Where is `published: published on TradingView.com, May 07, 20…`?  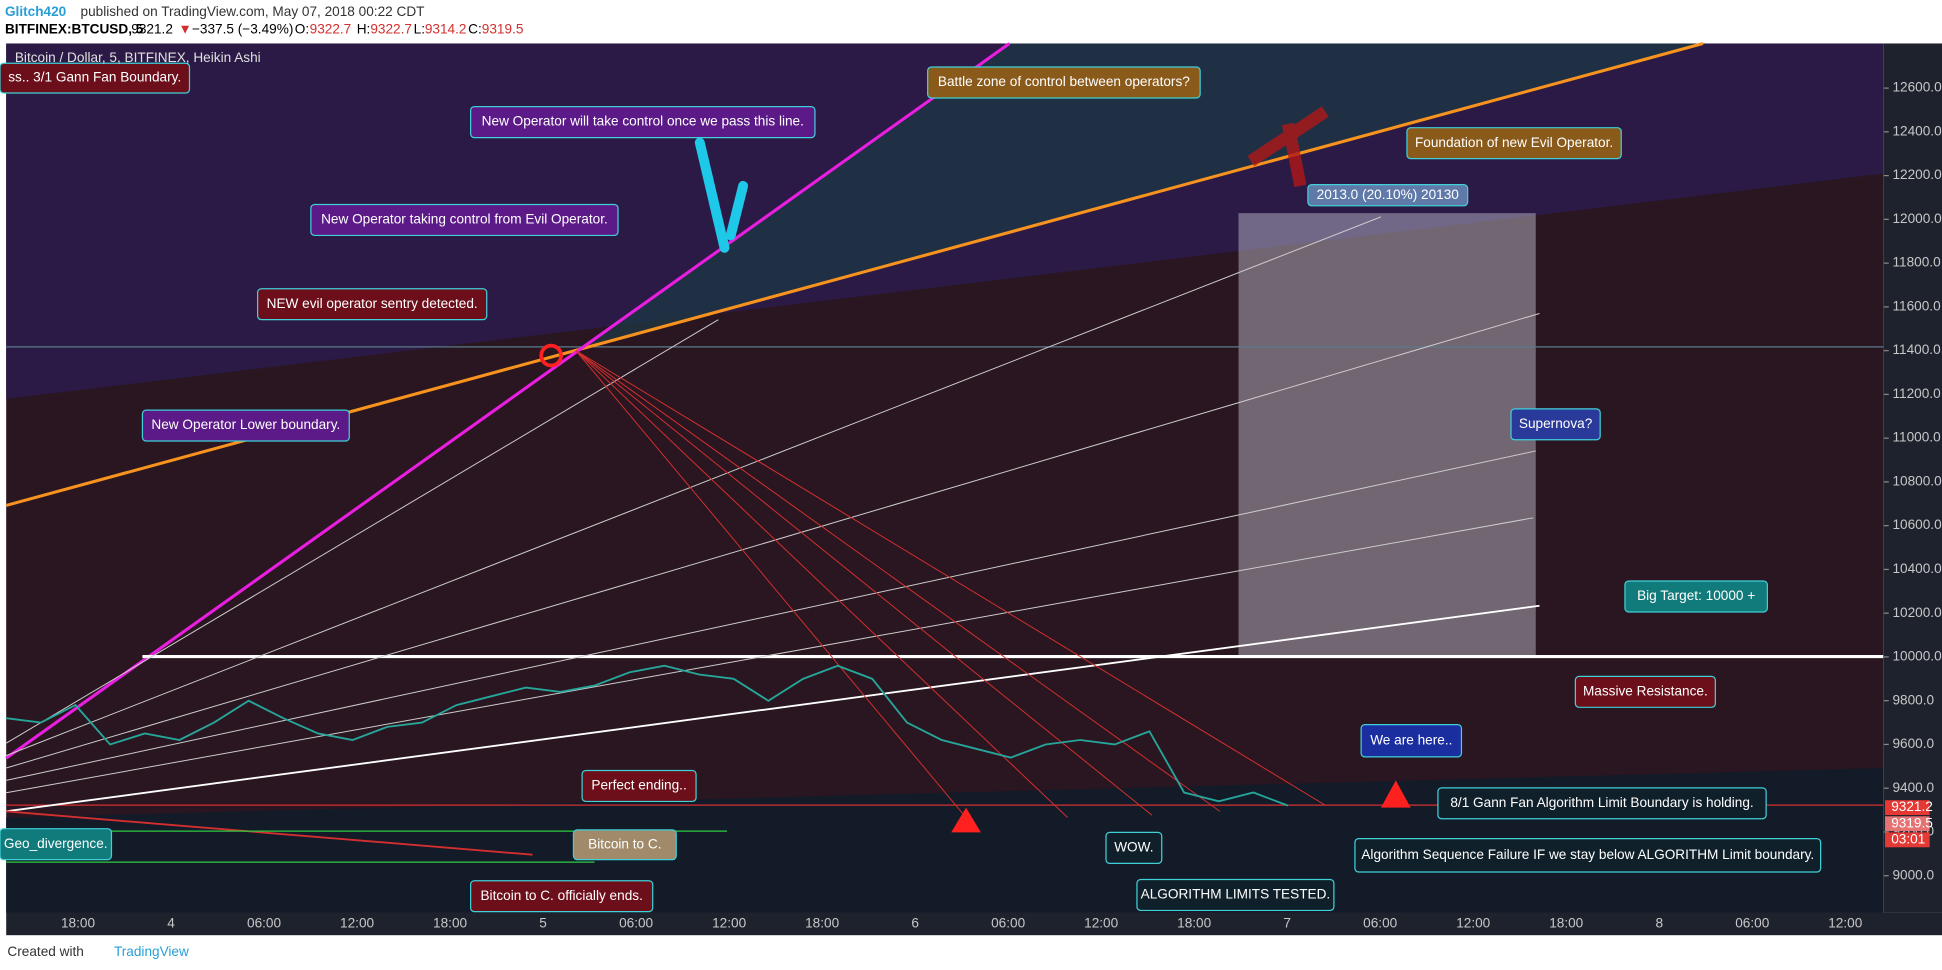
published: published on TradingView.com, May 07, 20… is located at coordinates (253, 11).